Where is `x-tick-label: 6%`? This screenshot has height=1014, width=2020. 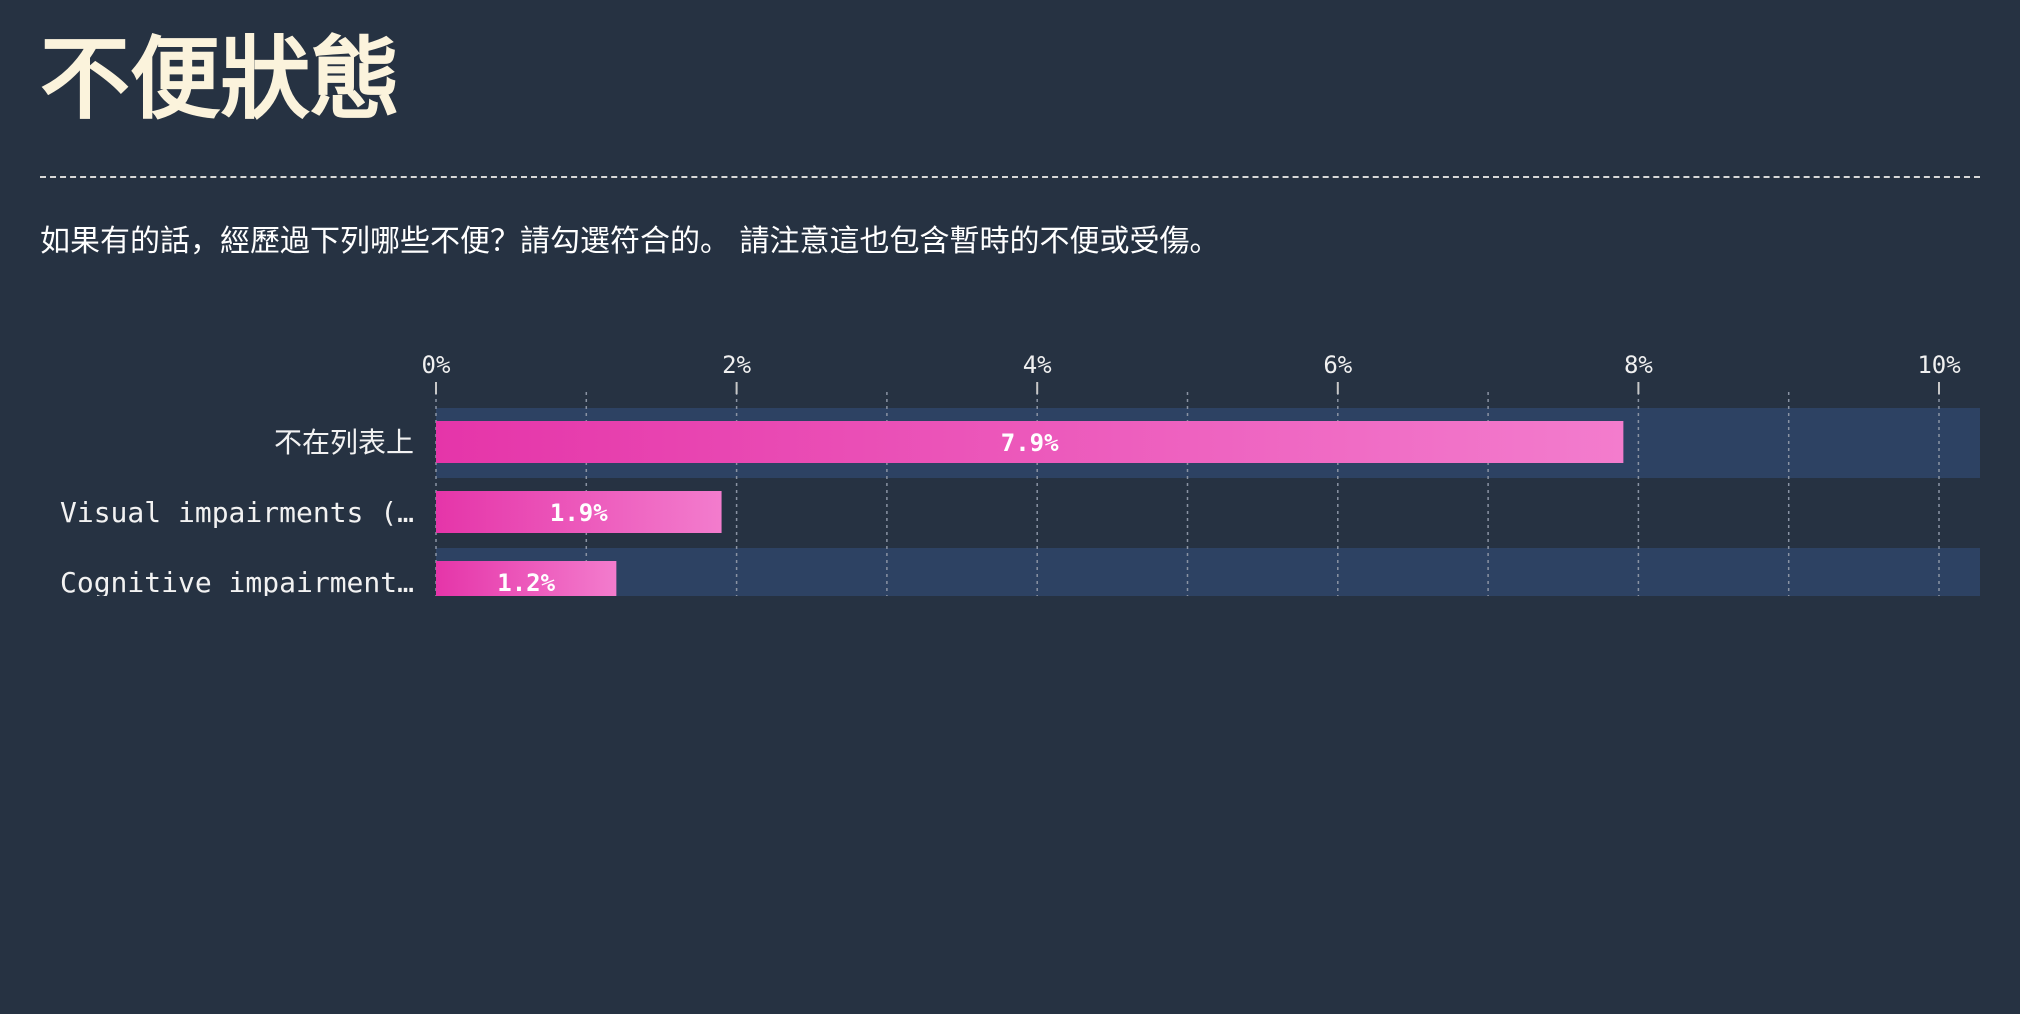
x-tick-label: 6% is located at coordinates (1337, 365).